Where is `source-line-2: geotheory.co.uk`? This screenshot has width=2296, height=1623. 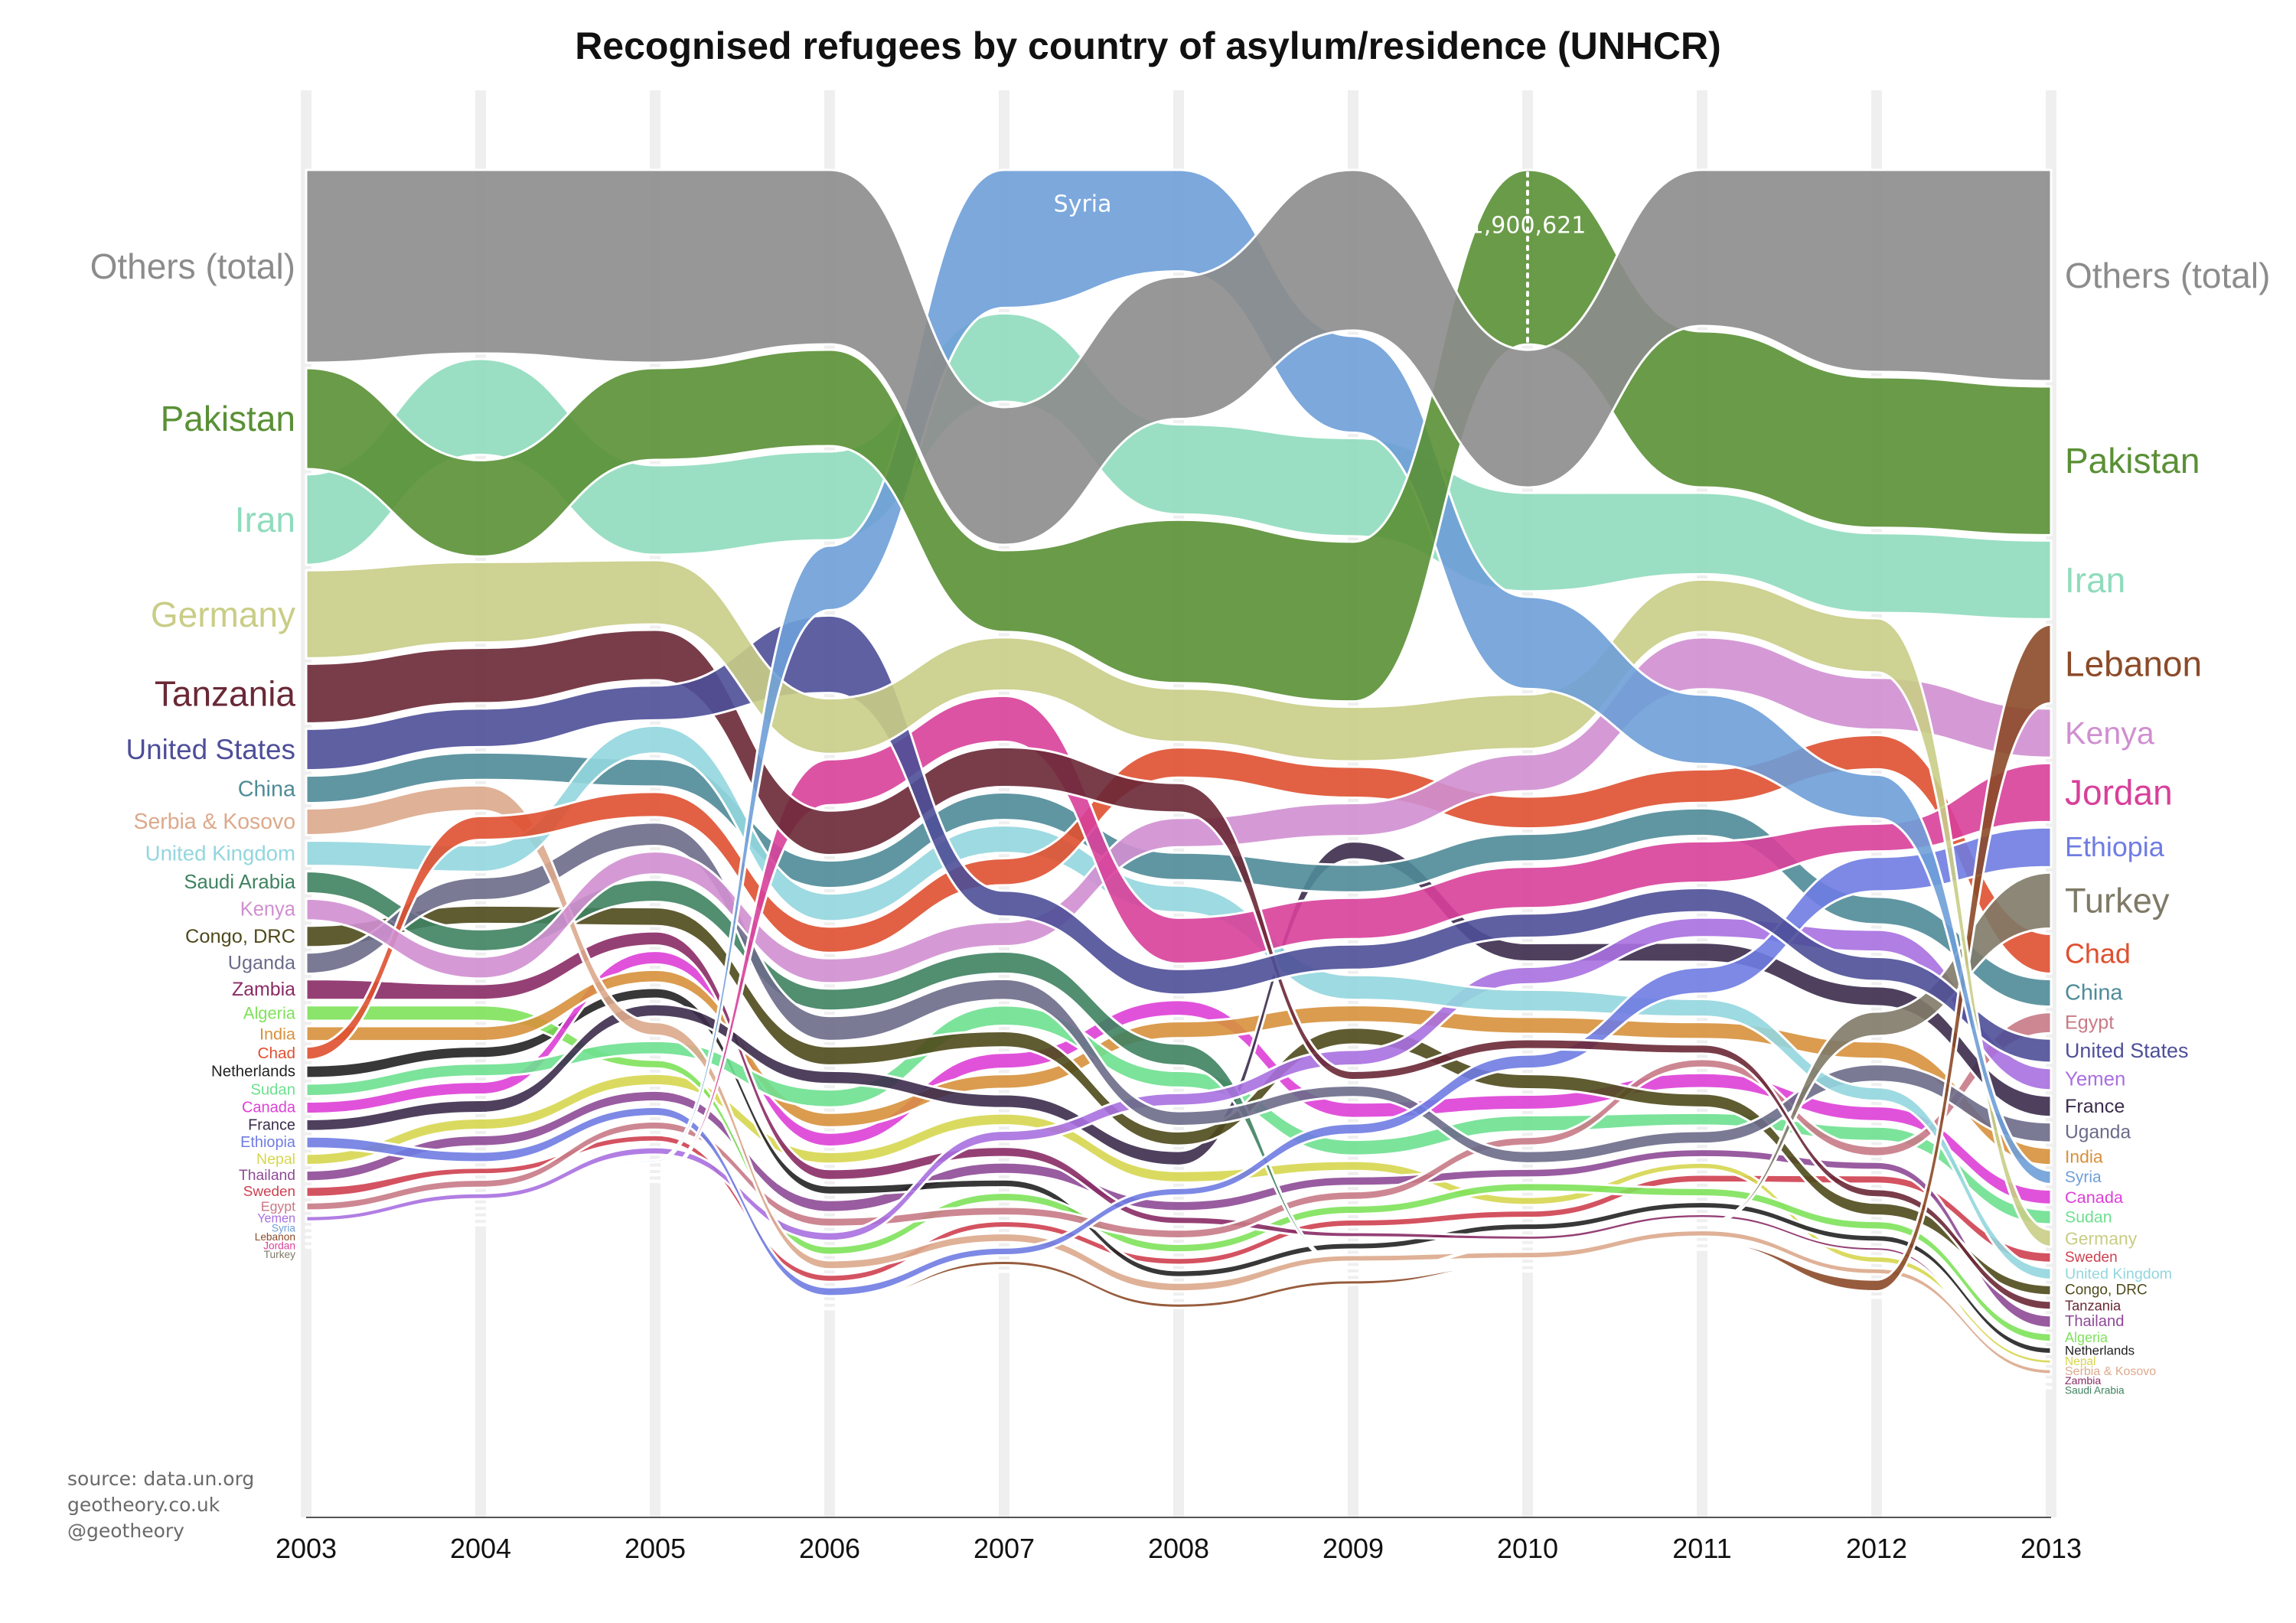
source-line-2: geotheory.co.uk is located at coordinates (143, 1505).